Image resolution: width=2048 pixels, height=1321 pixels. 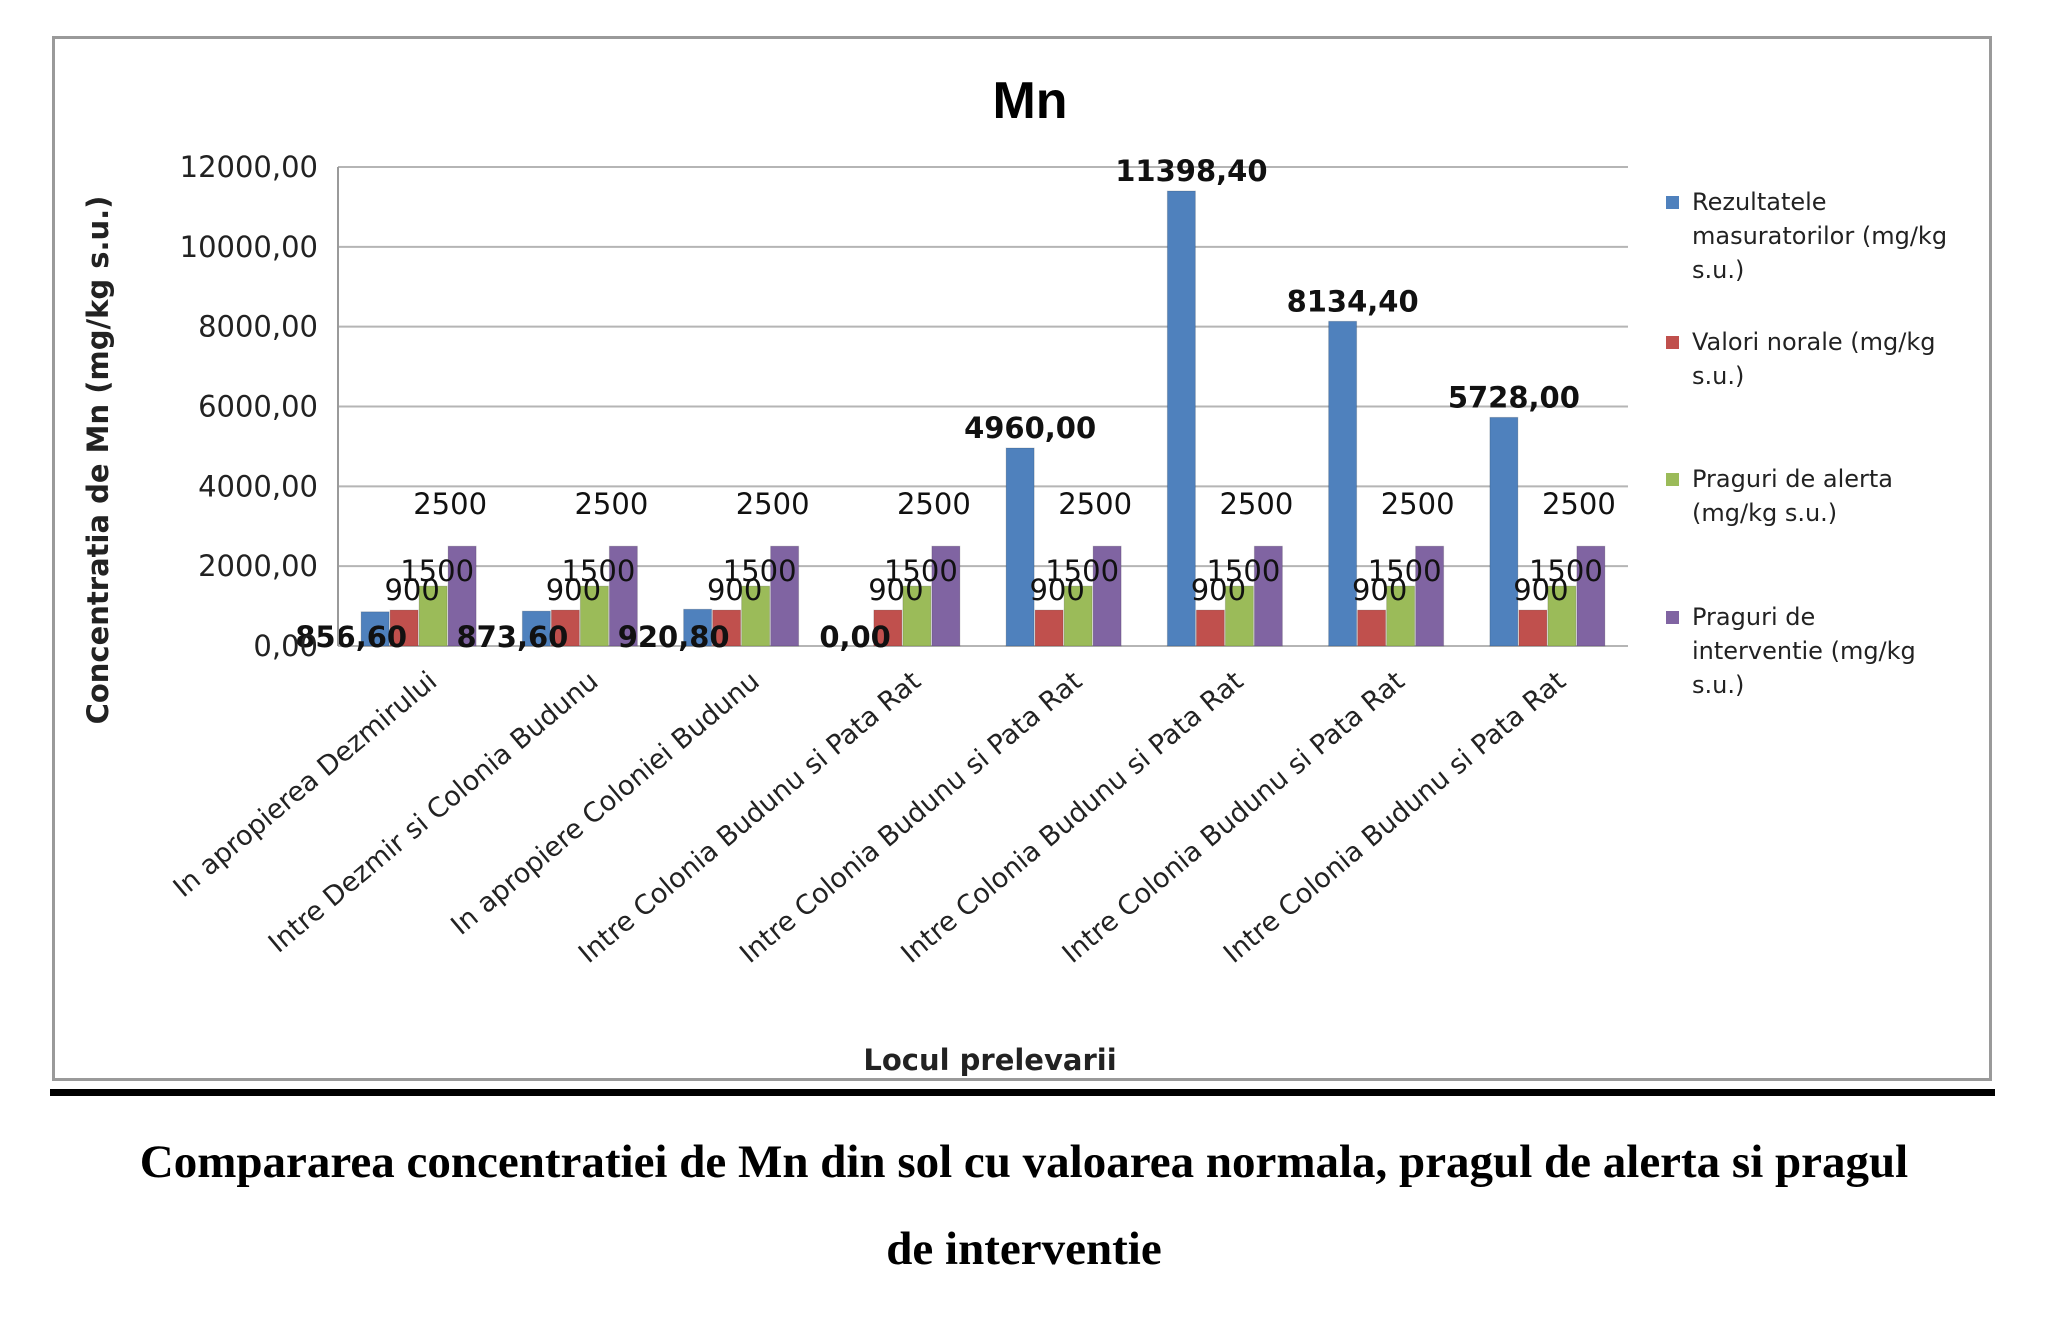 What do you see at coordinates (1353, 301) in the screenshot?
I see `data-label-measured: 8134,40` at bounding box center [1353, 301].